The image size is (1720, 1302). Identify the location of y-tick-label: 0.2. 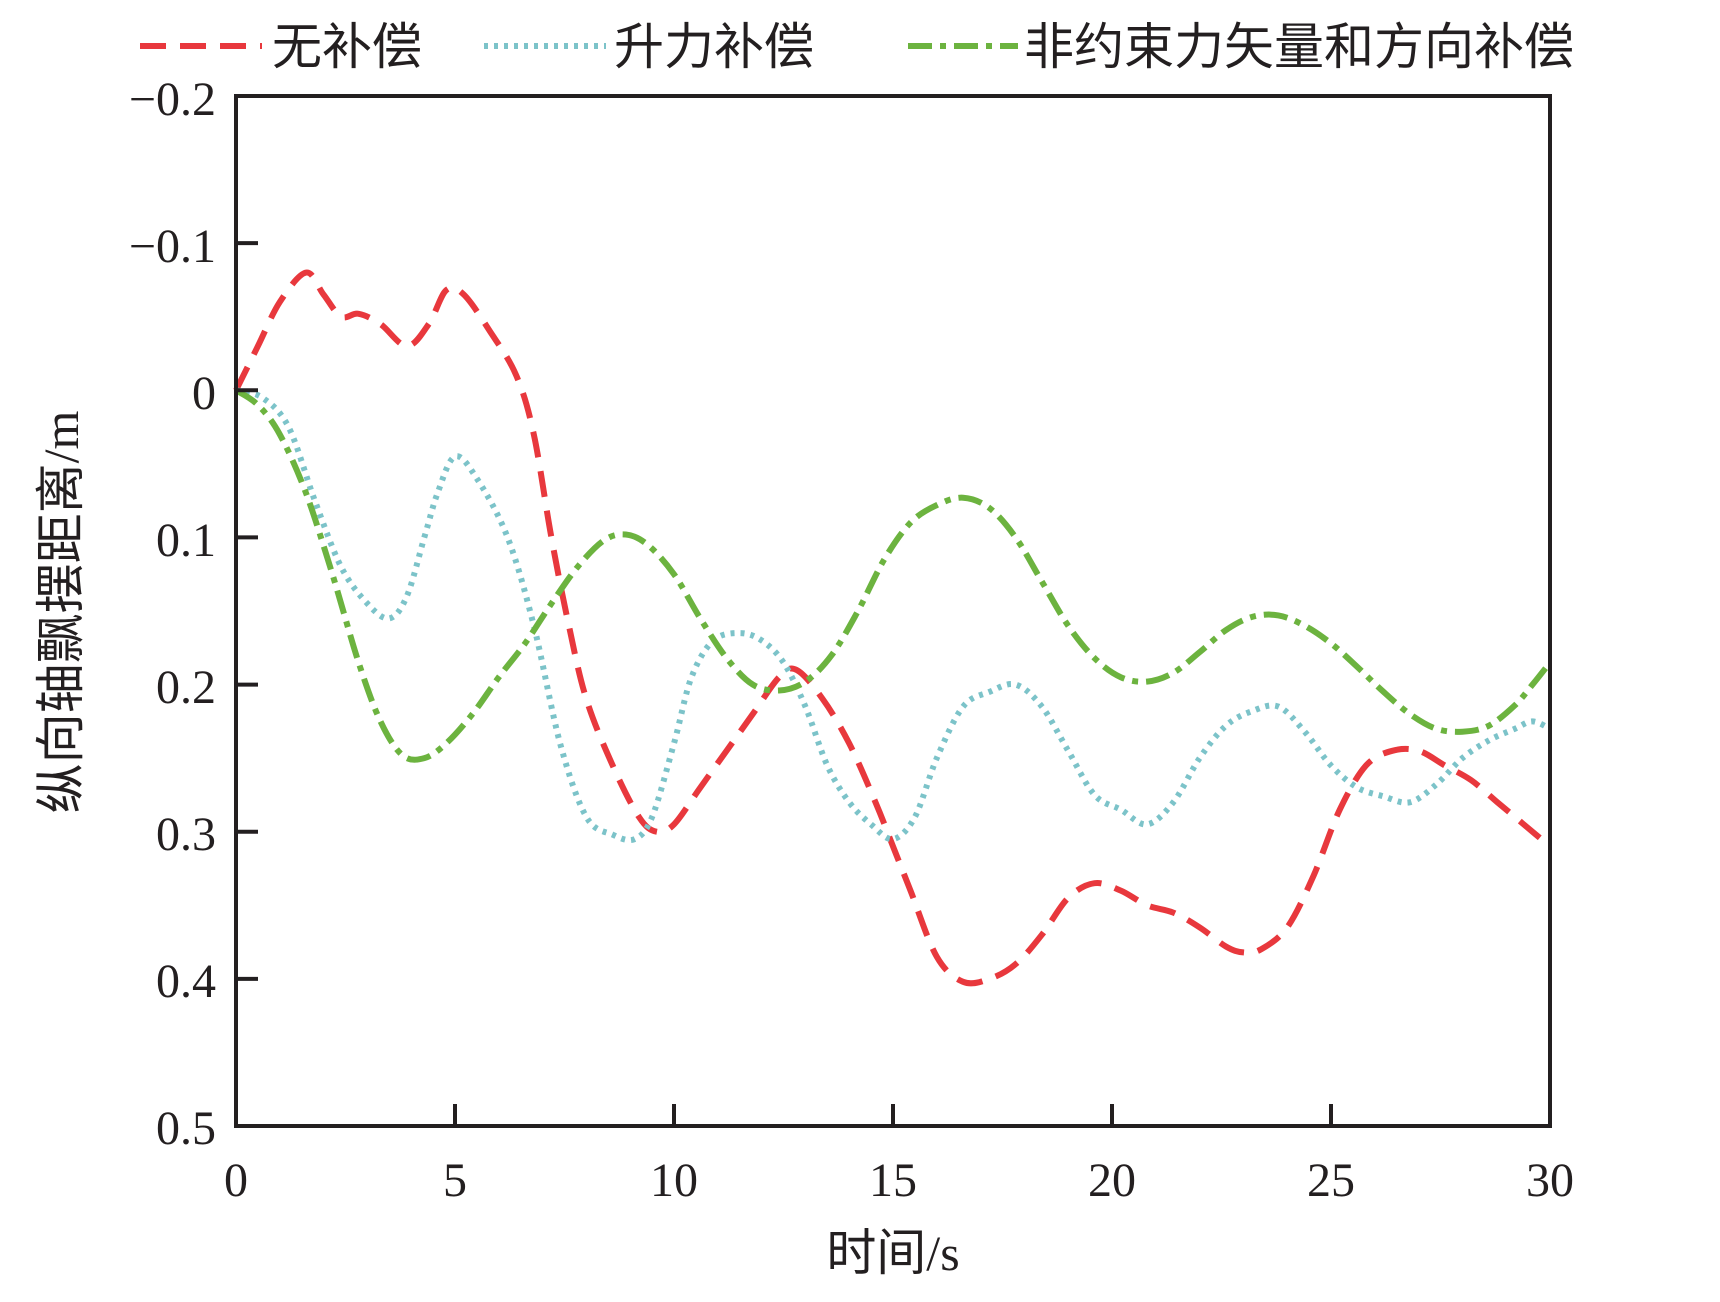
(186, 687).